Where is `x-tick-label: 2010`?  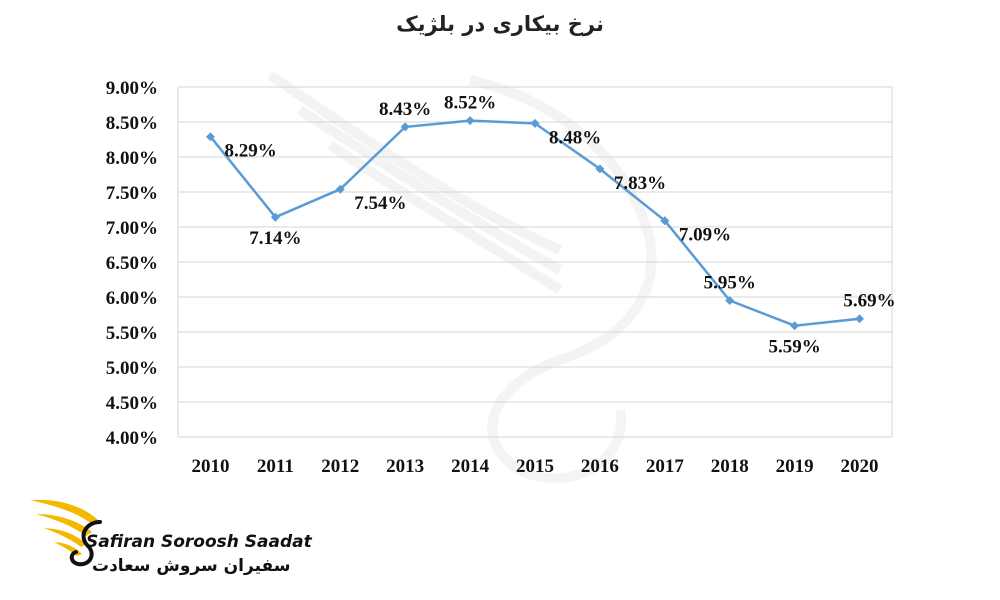 x-tick-label: 2010 is located at coordinates (210, 466).